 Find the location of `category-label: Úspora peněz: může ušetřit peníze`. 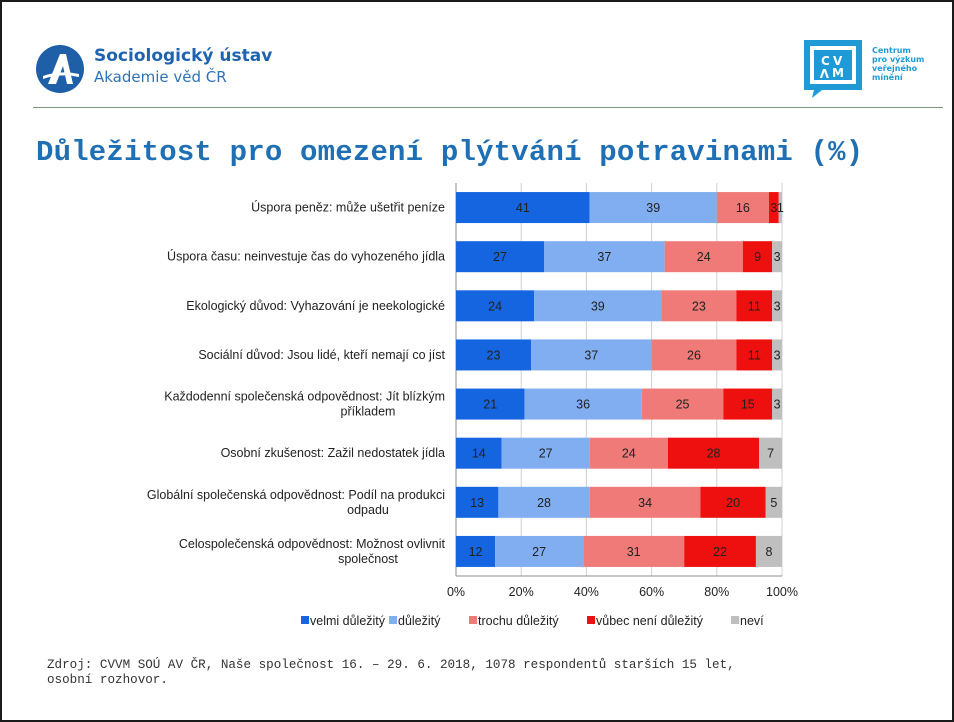

category-label: Úspora peněz: může ušetřit peníze is located at coordinates (348, 207).